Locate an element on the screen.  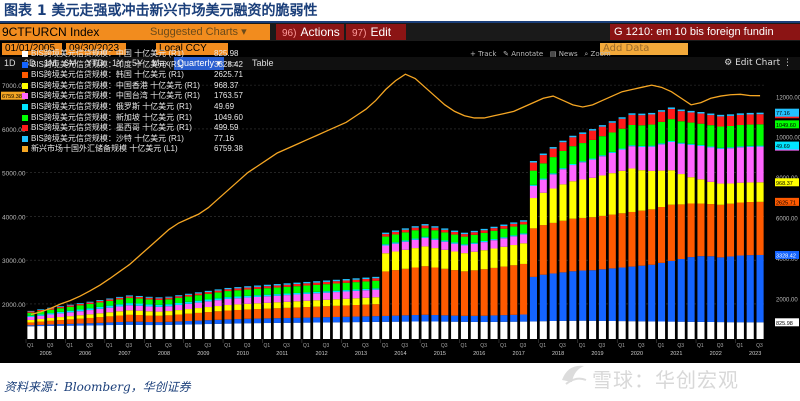
period-1d: 1D is located at coordinates (10, 63).